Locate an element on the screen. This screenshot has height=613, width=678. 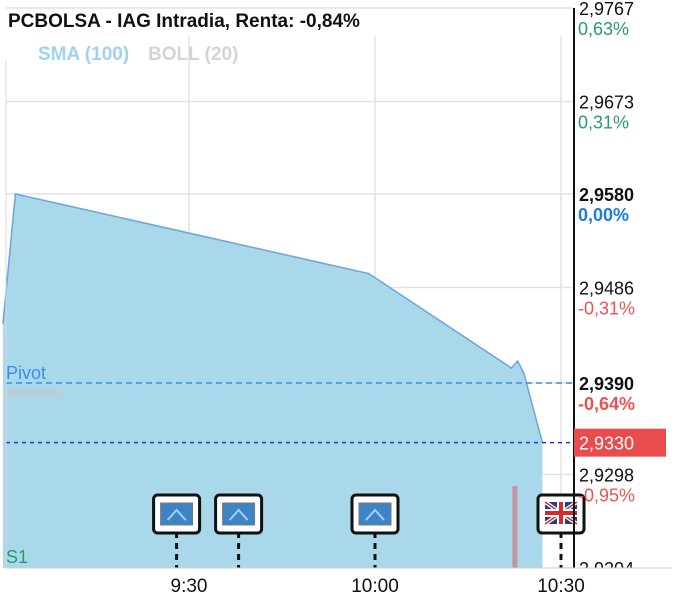
x-tick-label-2: 10:30 is located at coordinates (561, 586).